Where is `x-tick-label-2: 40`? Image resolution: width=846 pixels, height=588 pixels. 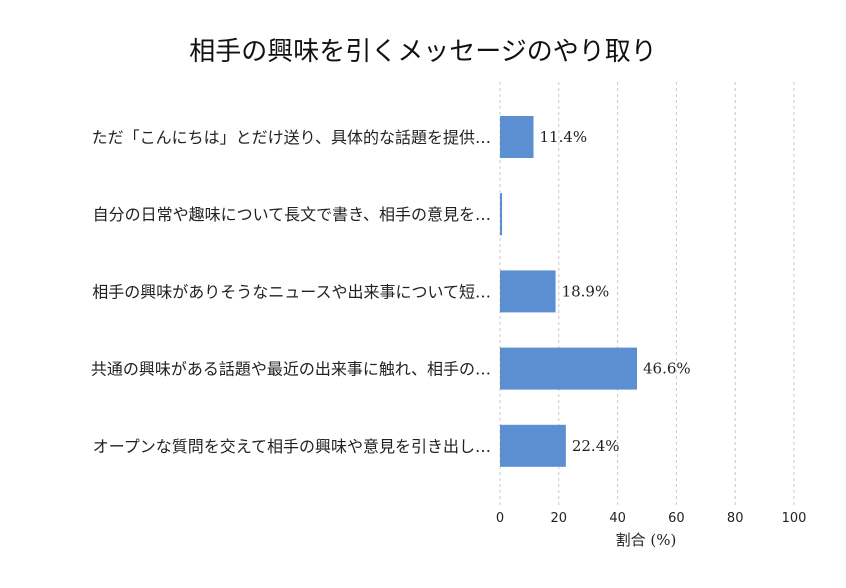
x-tick-label-2: 40 is located at coordinates (617, 518).